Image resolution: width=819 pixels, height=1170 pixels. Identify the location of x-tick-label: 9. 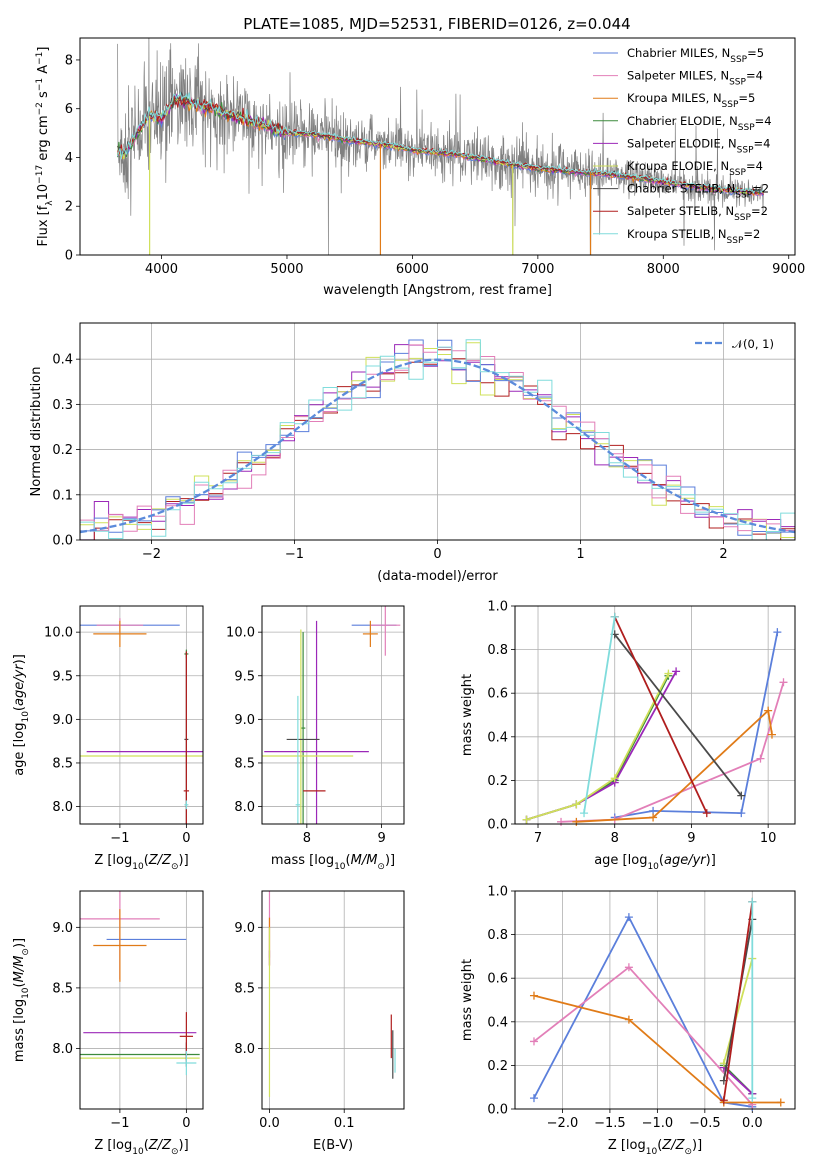
(691, 838).